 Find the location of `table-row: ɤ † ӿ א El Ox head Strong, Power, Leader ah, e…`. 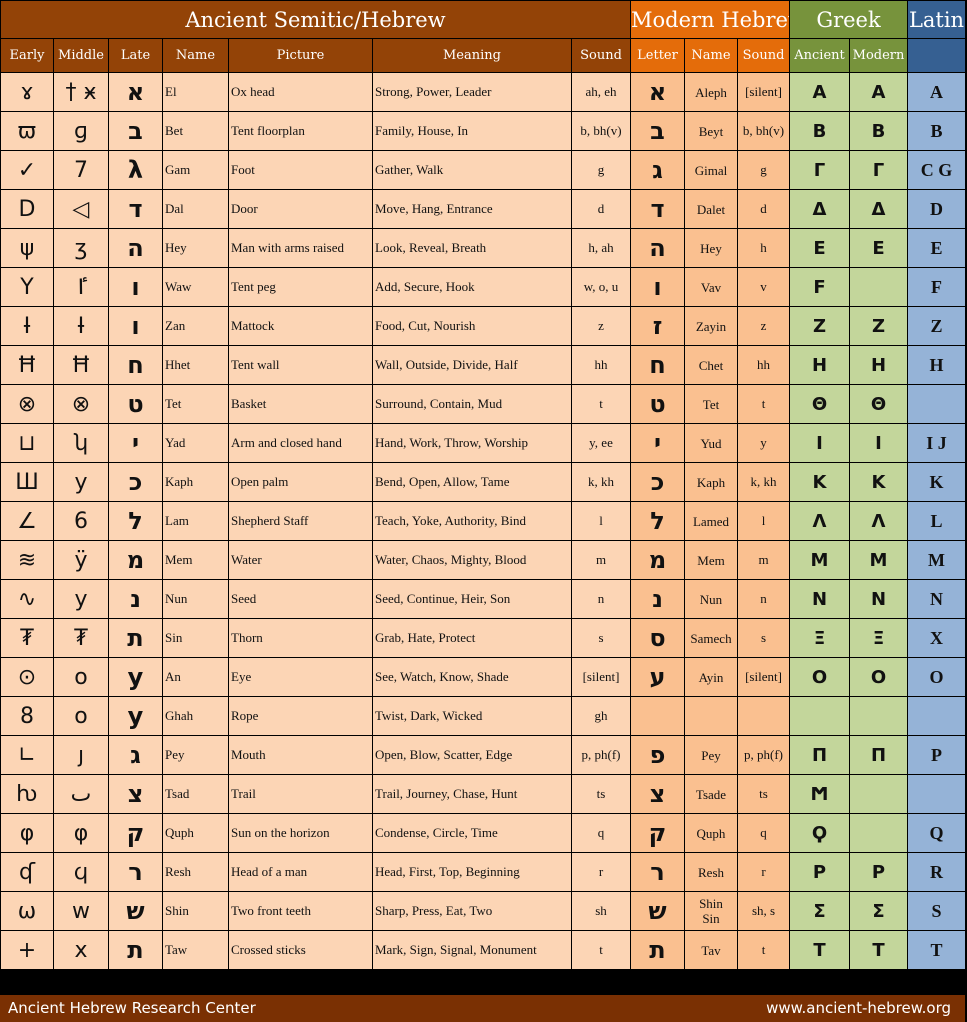

table-row: ɤ † ӿ א El Ox head Strong, Power, Leader ah, e… is located at coordinates (483, 92).